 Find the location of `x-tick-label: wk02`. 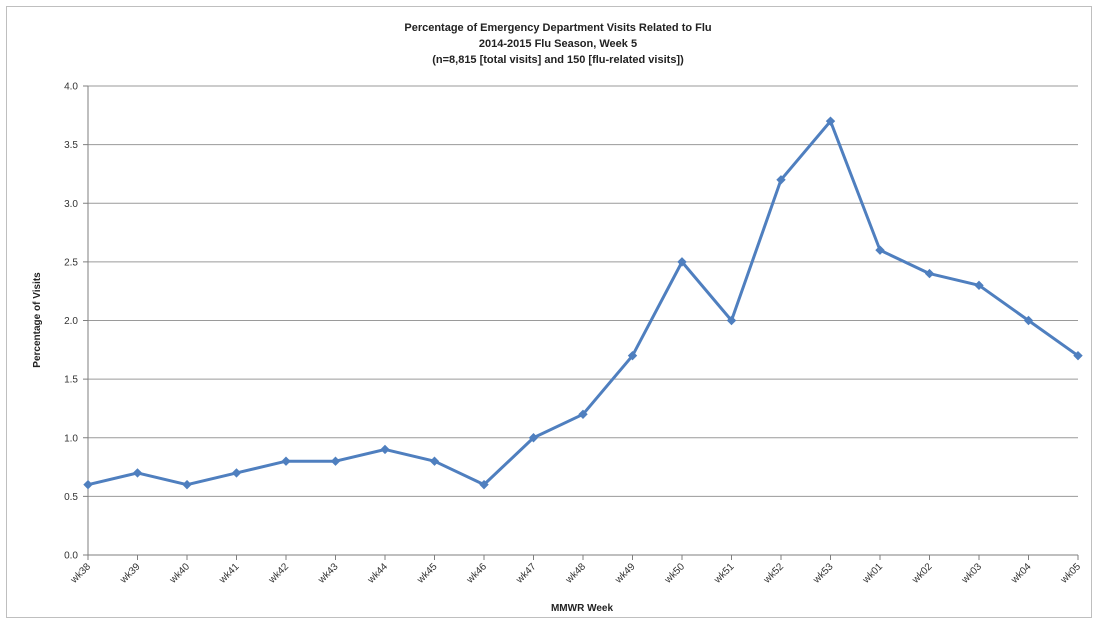

x-tick-label: wk02 is located at coordinates (922, 573).